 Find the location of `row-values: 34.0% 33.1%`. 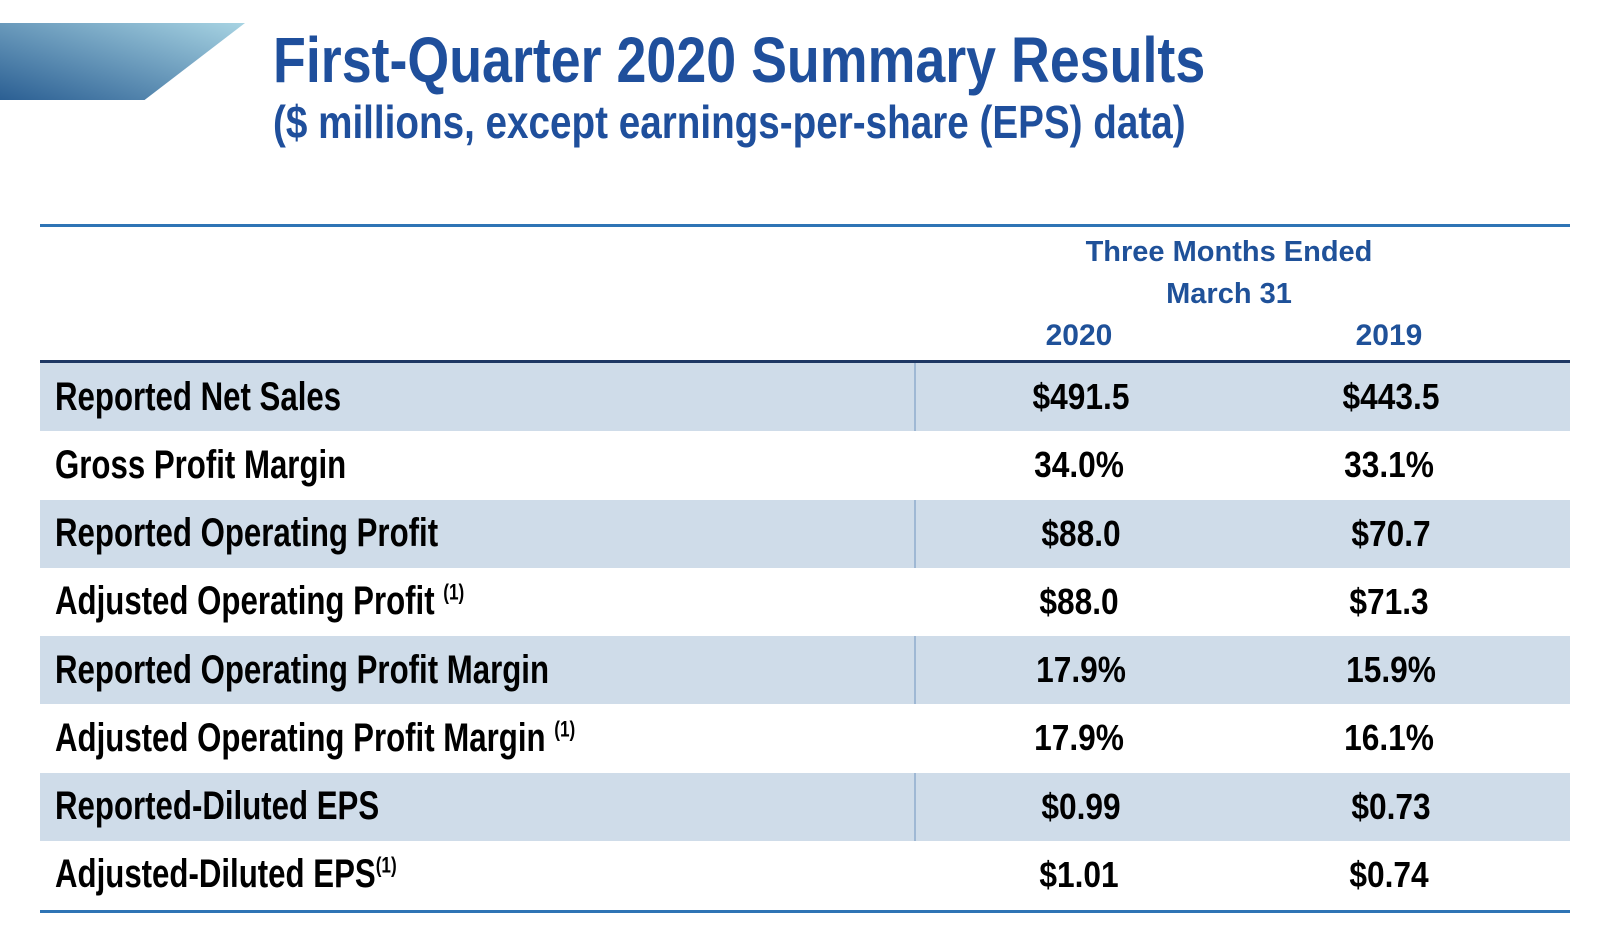

row-values: 34.0% 33.1% is located at coordinates (1242, 465).